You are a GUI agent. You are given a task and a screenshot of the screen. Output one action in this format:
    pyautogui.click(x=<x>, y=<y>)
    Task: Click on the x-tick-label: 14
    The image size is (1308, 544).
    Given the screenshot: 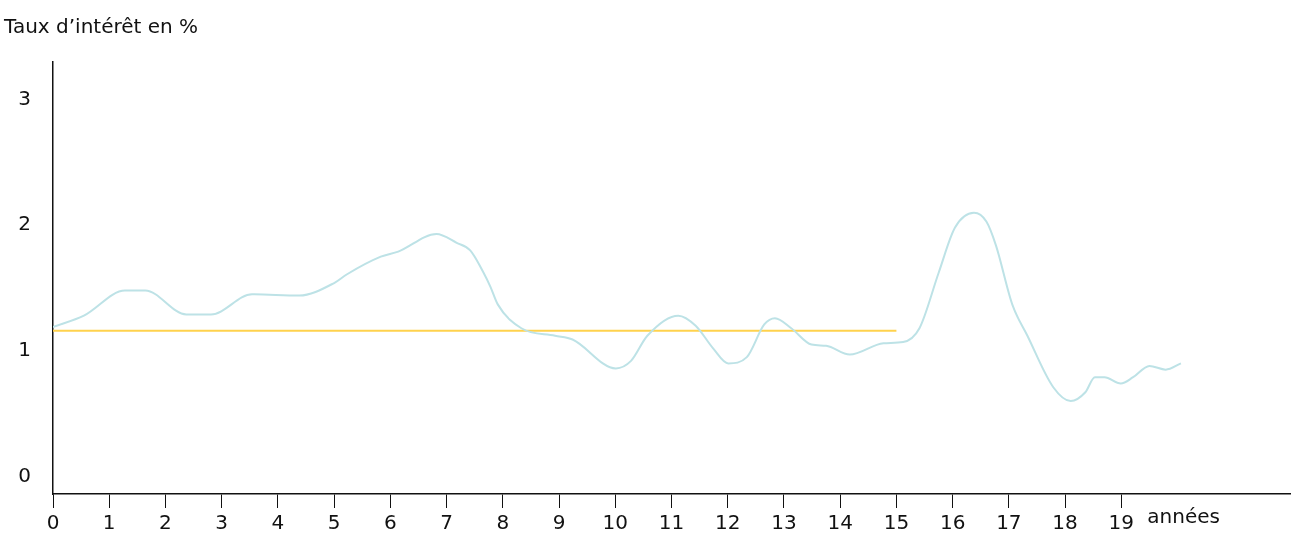 What is the action you would take?
    pyautogui.click(x=840, y=522)
    